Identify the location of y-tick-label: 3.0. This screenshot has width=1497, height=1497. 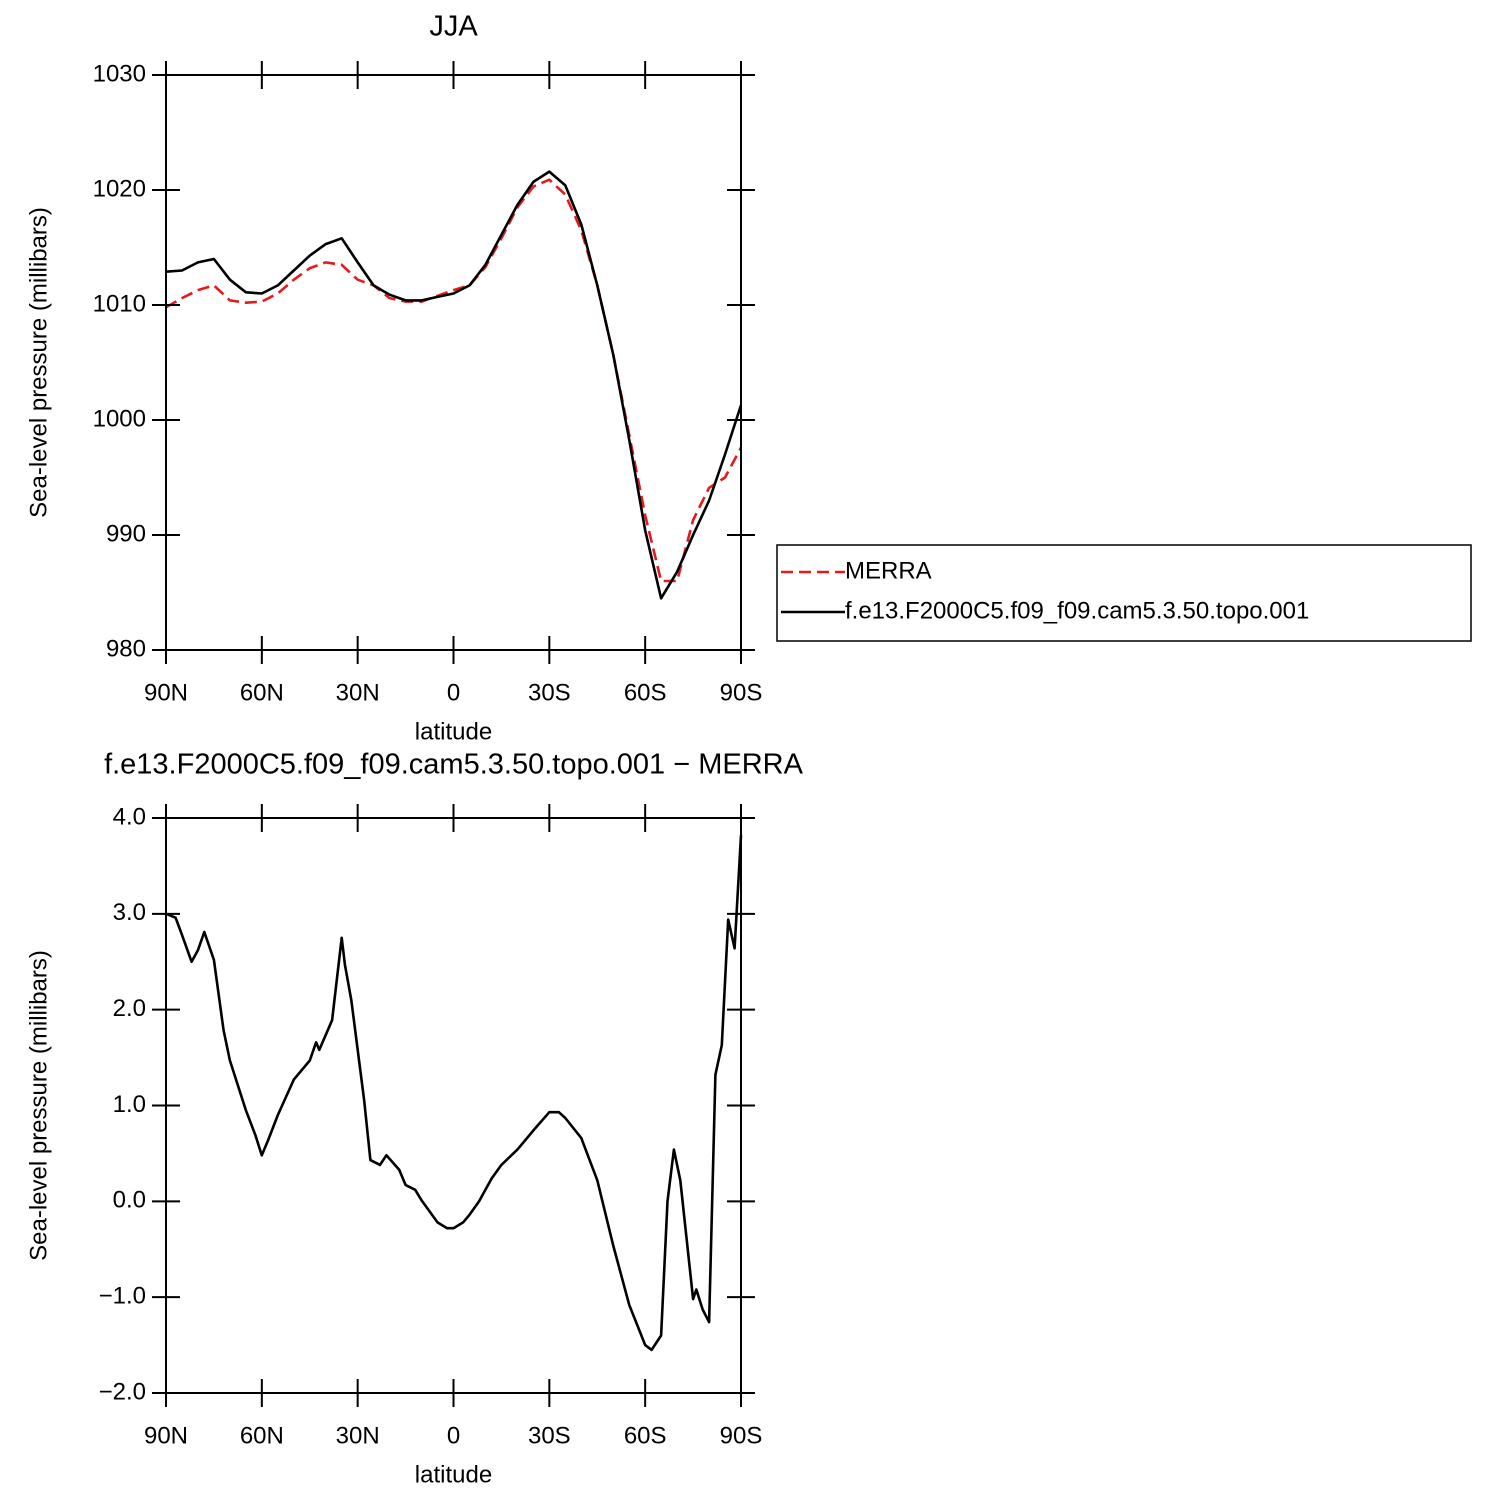
(129, 912).